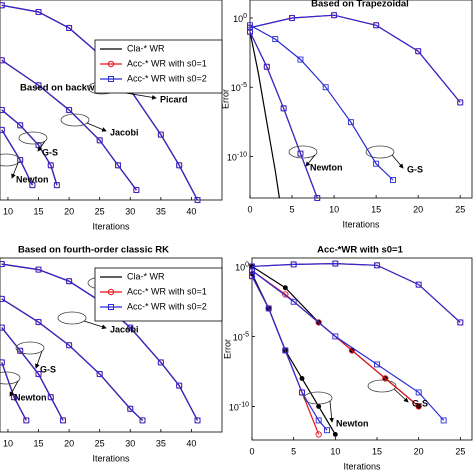  I want to click on y-tick-label: 10⁻⁵, so click(241, 337).